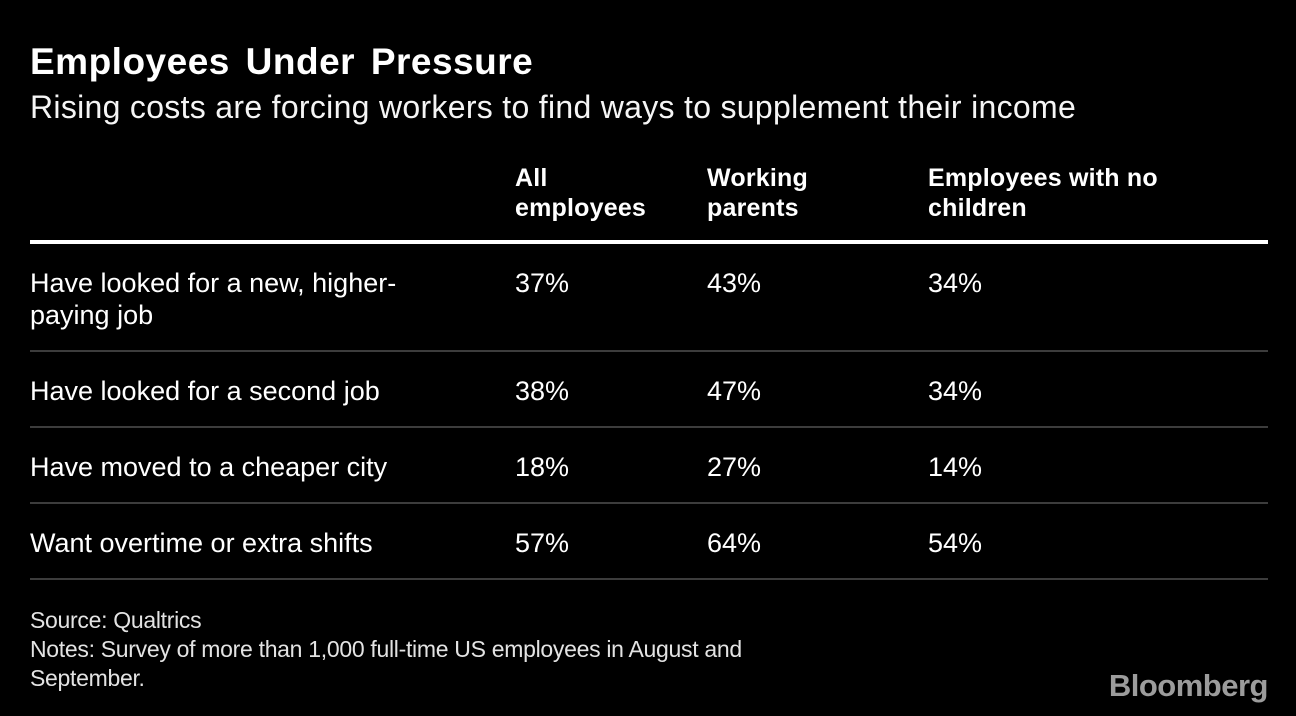 The height and width of the screenshot is (716, 1296). I want to click on cell-value: 64%, so click(734, 542).